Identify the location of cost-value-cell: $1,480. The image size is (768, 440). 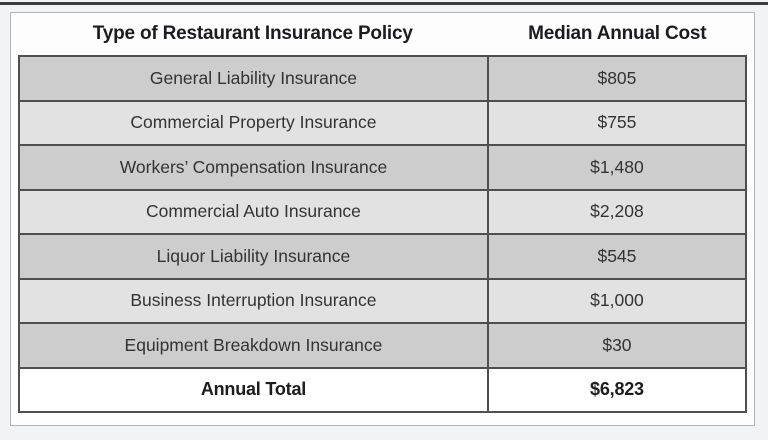
(615, 167).